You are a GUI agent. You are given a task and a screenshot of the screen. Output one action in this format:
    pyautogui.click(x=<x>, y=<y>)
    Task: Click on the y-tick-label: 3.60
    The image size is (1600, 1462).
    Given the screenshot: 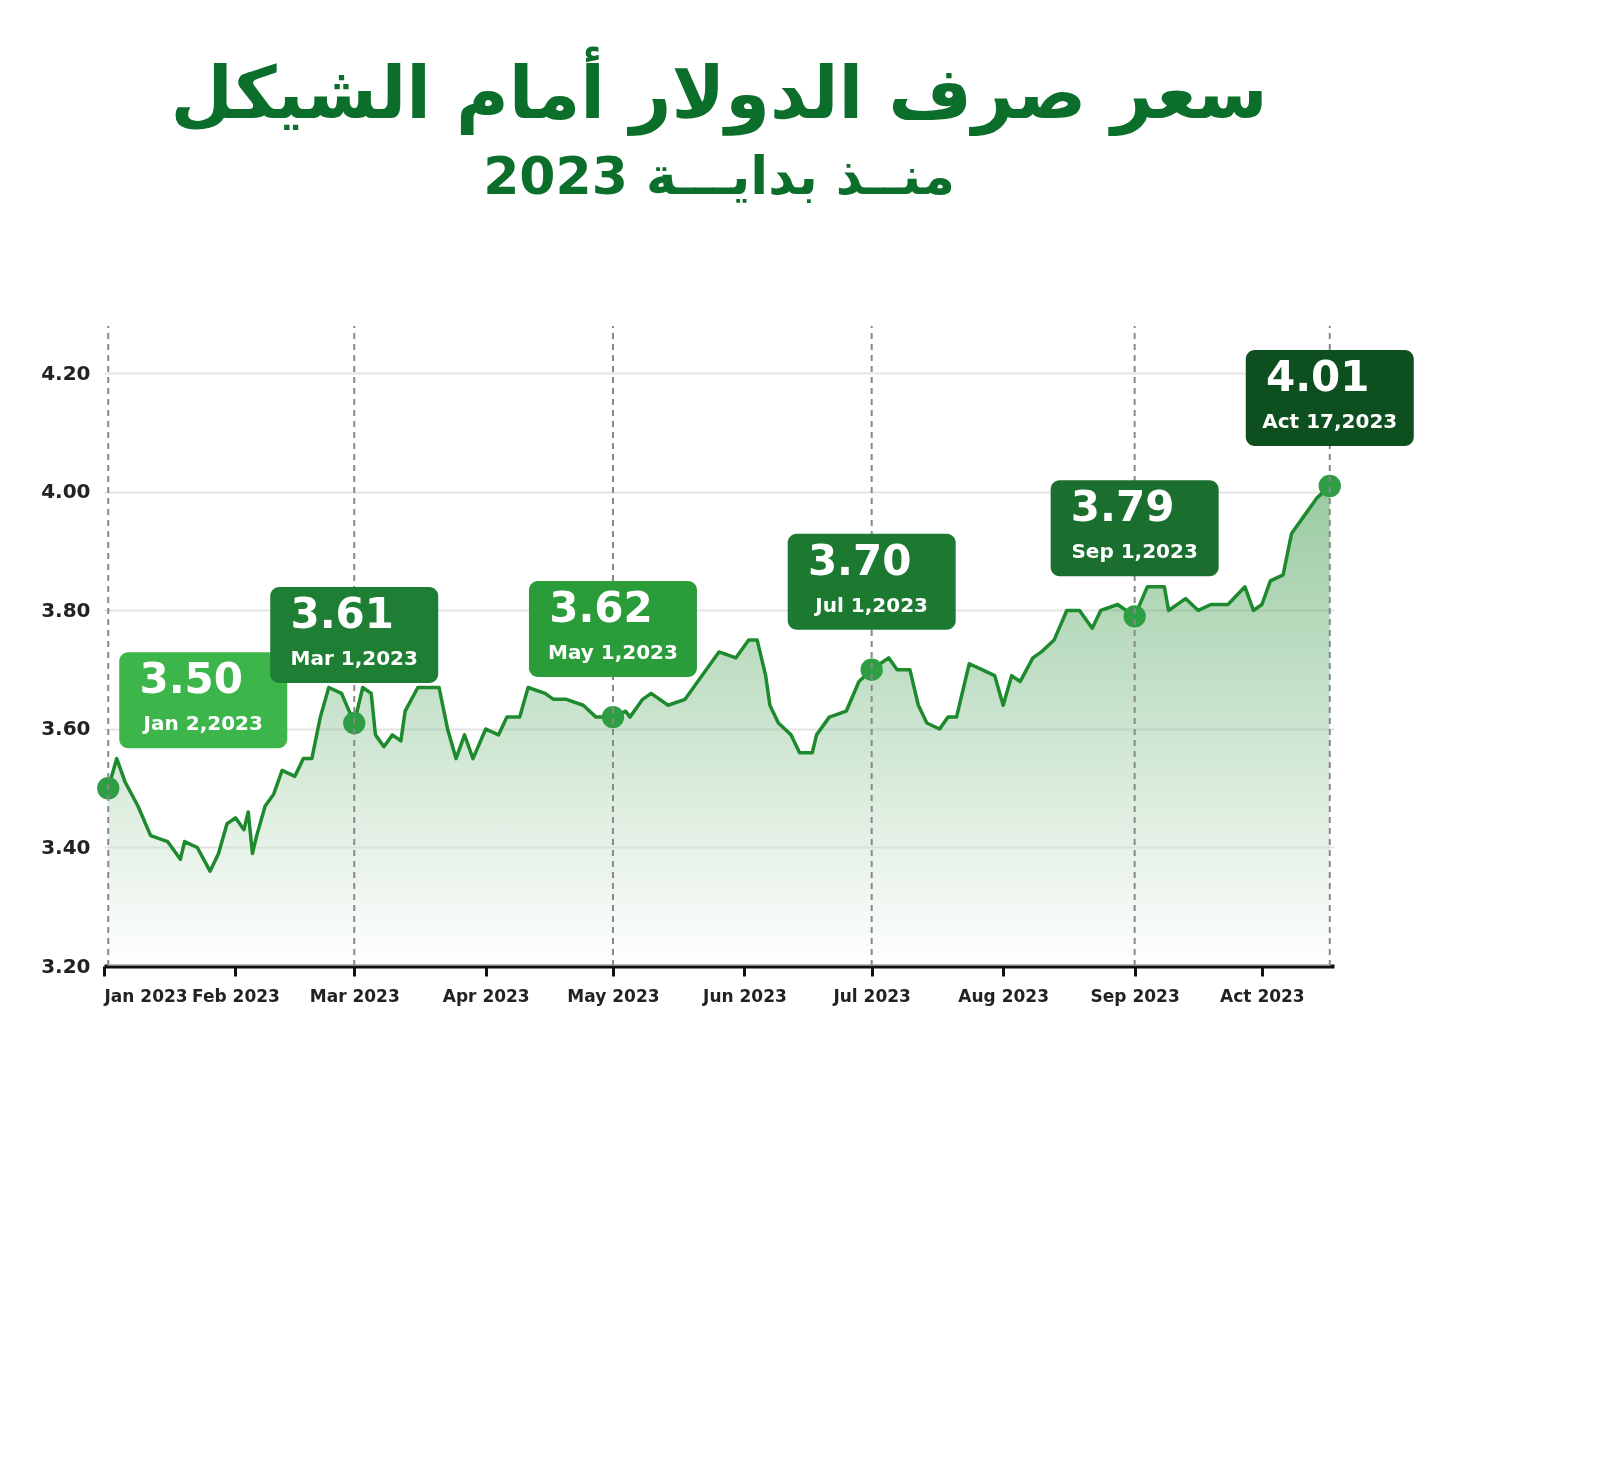 What is the action you would take?
    pyautogui.click(x=66, y=728)
    